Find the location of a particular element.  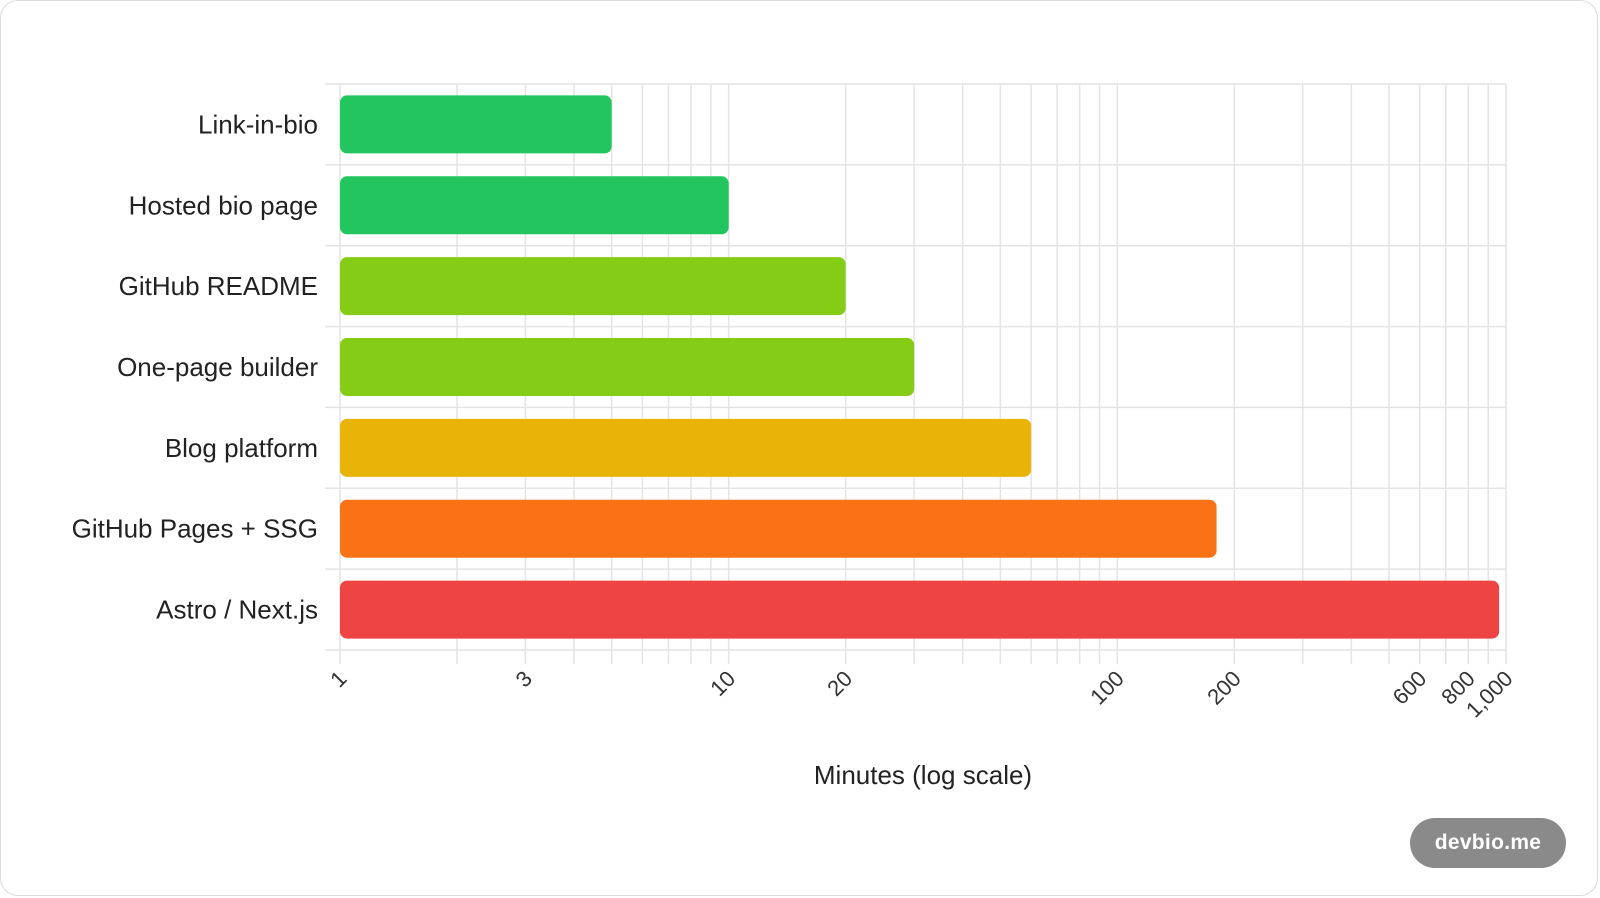

category-label: GitHub README is located at coordinates (218, 286).